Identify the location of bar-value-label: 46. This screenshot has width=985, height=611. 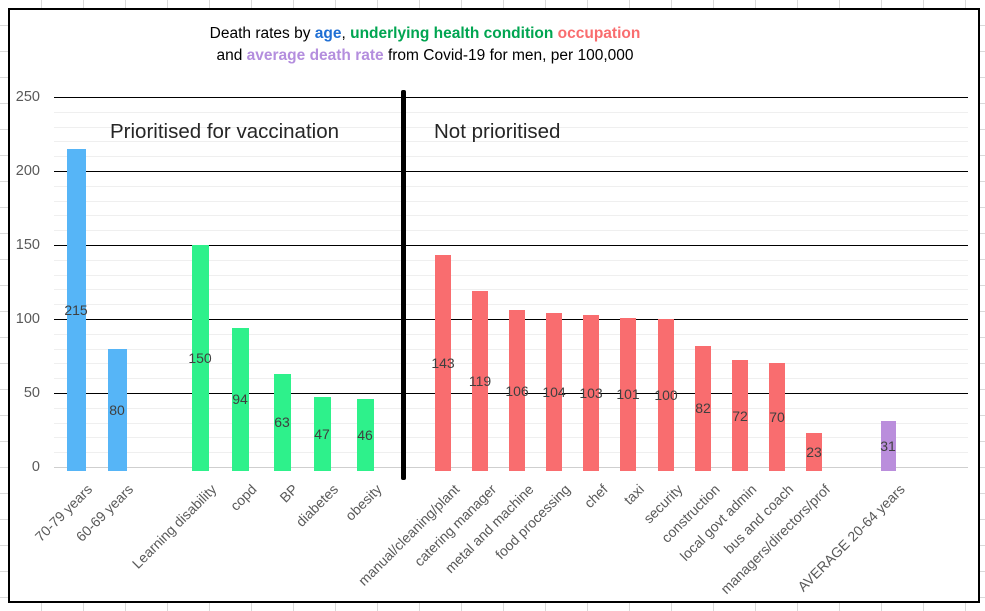
(365, 434).